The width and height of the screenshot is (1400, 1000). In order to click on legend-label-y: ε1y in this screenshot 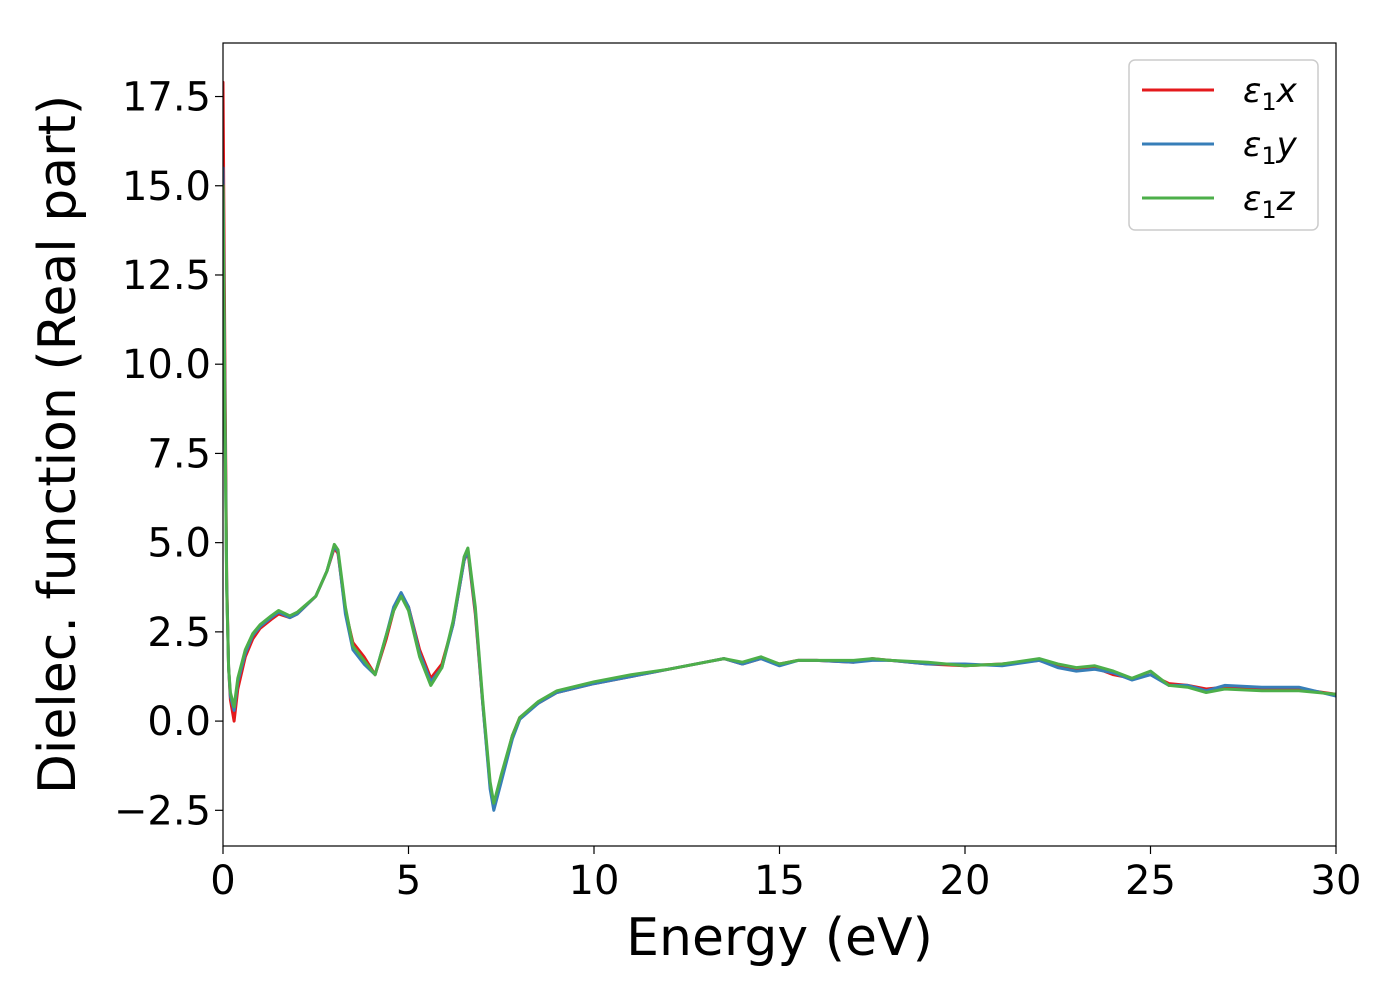, I will do `click(1270, 147)`.